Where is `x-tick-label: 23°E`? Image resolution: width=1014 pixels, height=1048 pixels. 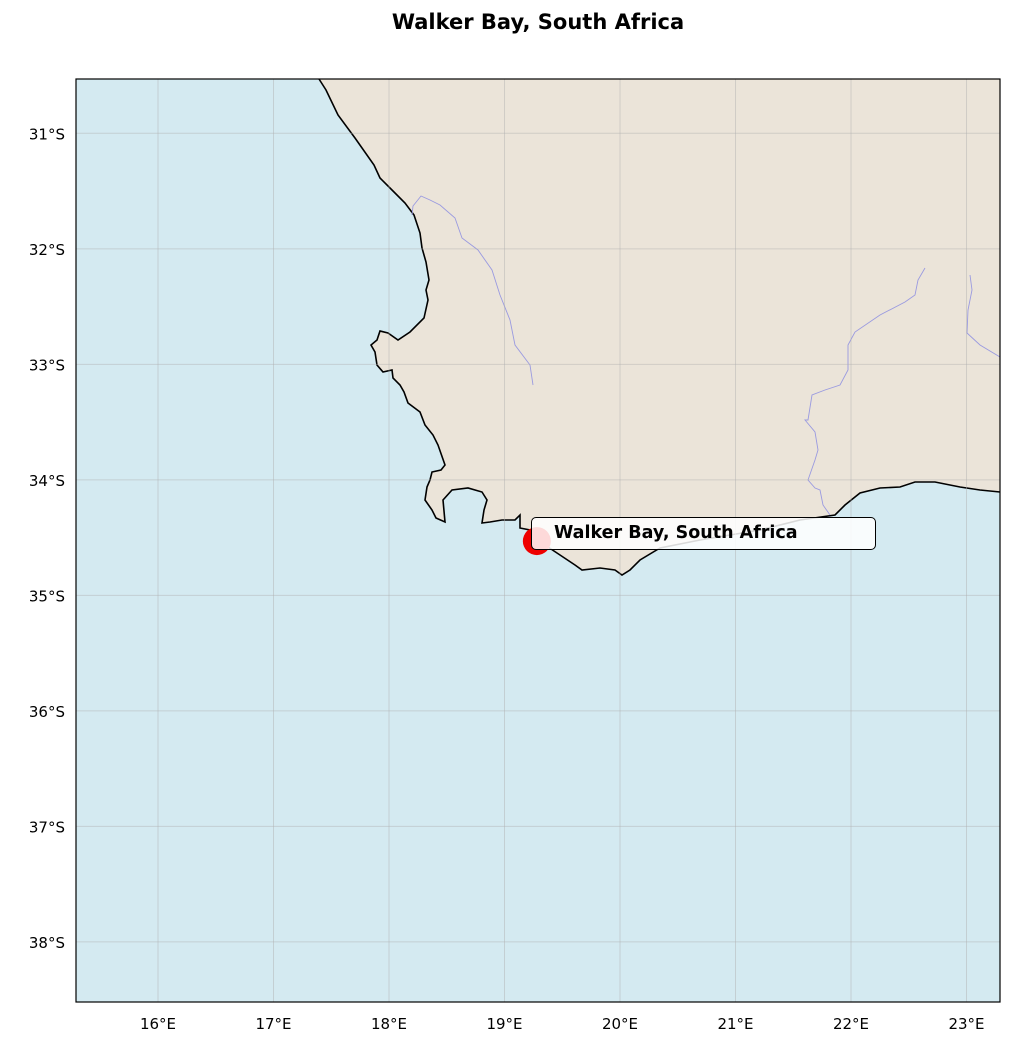 x-tick-label: 23°E is located at coordinates (966, 1024).